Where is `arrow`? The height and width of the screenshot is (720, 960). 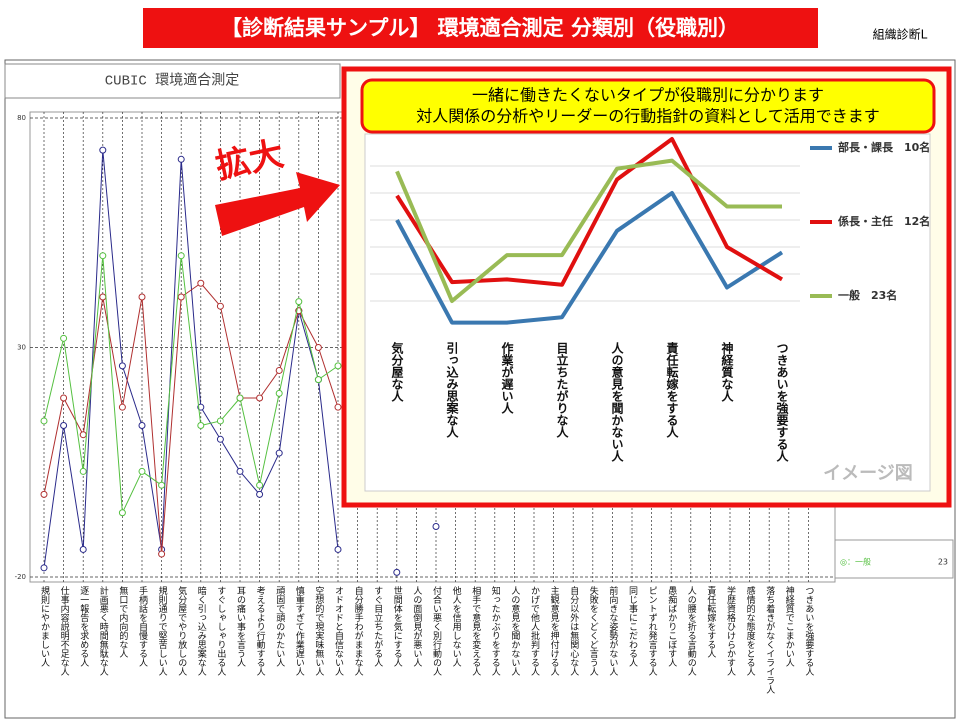
arrow is located at coordinates (277, 204).